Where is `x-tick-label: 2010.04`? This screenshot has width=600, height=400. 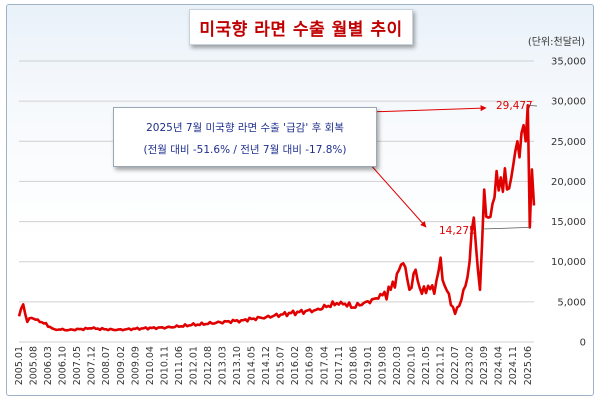
x-tick-label: 2010.04 is located at coordinates (150, 365).